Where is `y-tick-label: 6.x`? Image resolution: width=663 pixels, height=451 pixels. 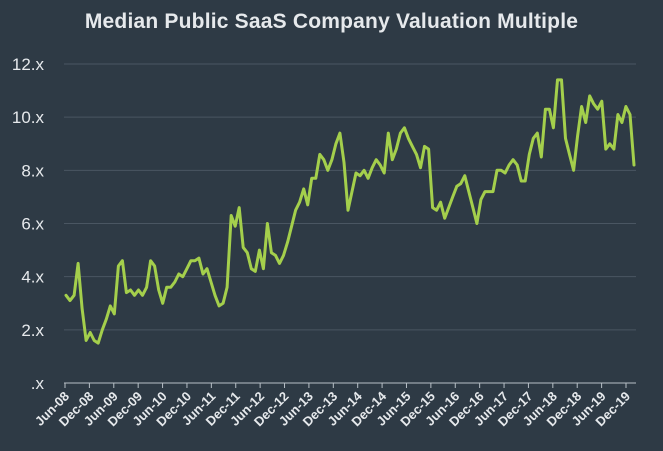 y-tick-label: 6.x is located at coordinates (32, 224).